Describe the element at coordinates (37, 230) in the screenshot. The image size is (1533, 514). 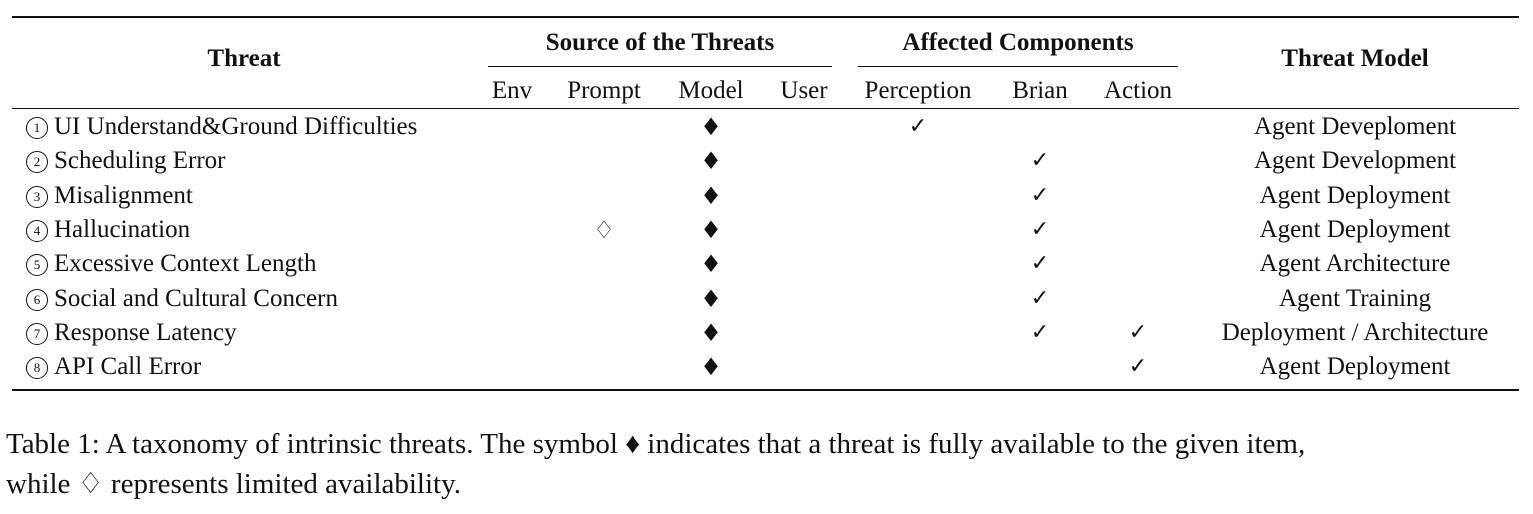
I see `circled-number: 4` at that location.